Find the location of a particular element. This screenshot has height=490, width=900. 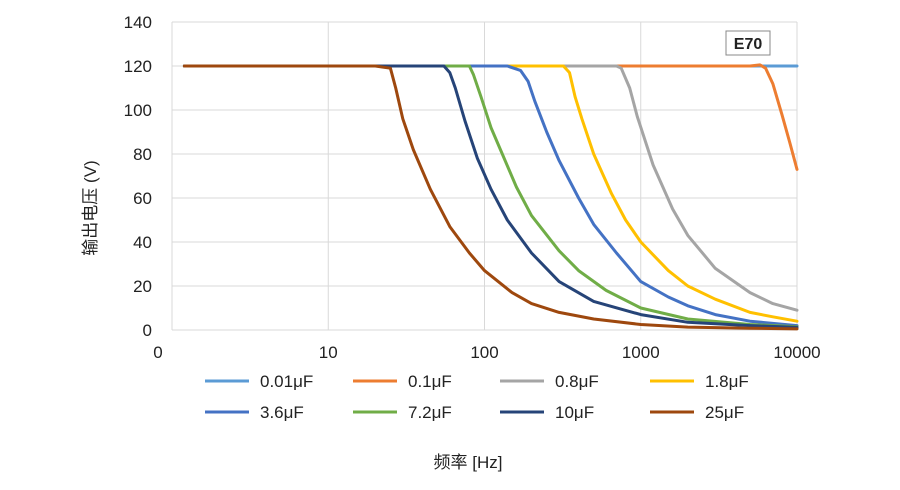

legend-label-4: 1.8μF is located at coordinates (727, 381).